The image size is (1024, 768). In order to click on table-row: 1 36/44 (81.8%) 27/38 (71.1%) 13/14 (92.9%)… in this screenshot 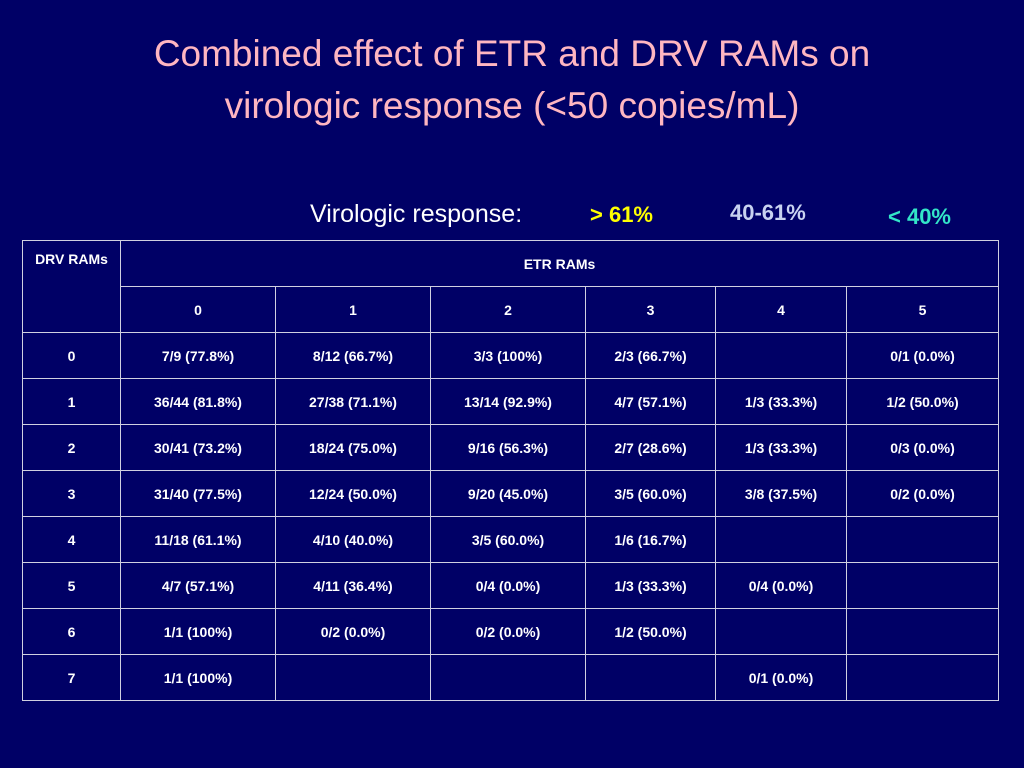, I will do `click(510, 401)`.